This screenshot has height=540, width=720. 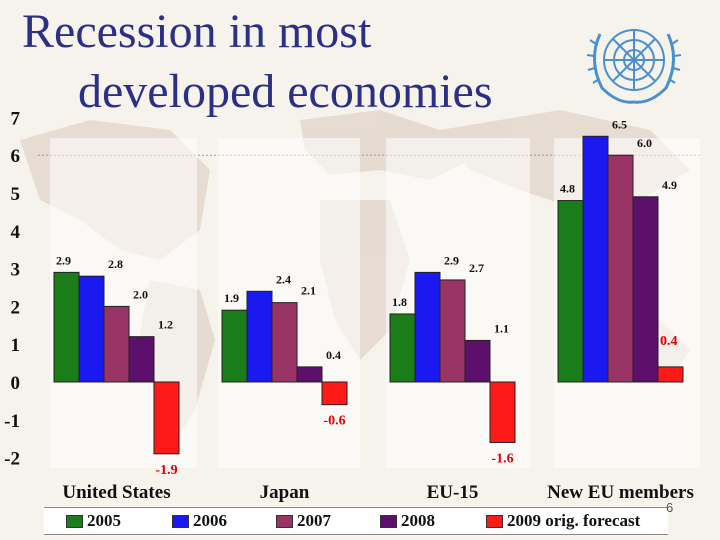 I want to click on y-tick-label: -1, so click(x=12, y=421).